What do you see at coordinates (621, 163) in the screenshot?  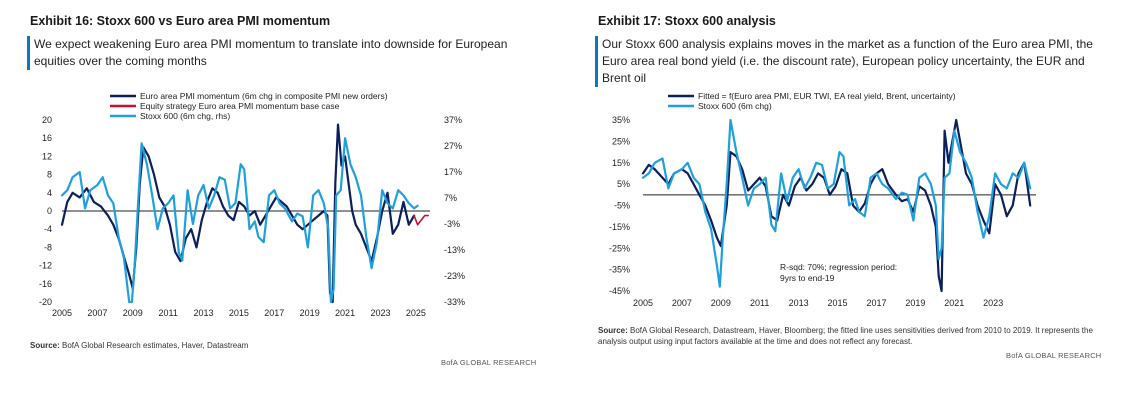 I see `y-tick-label: 15%` at bounding box center [621, 163].